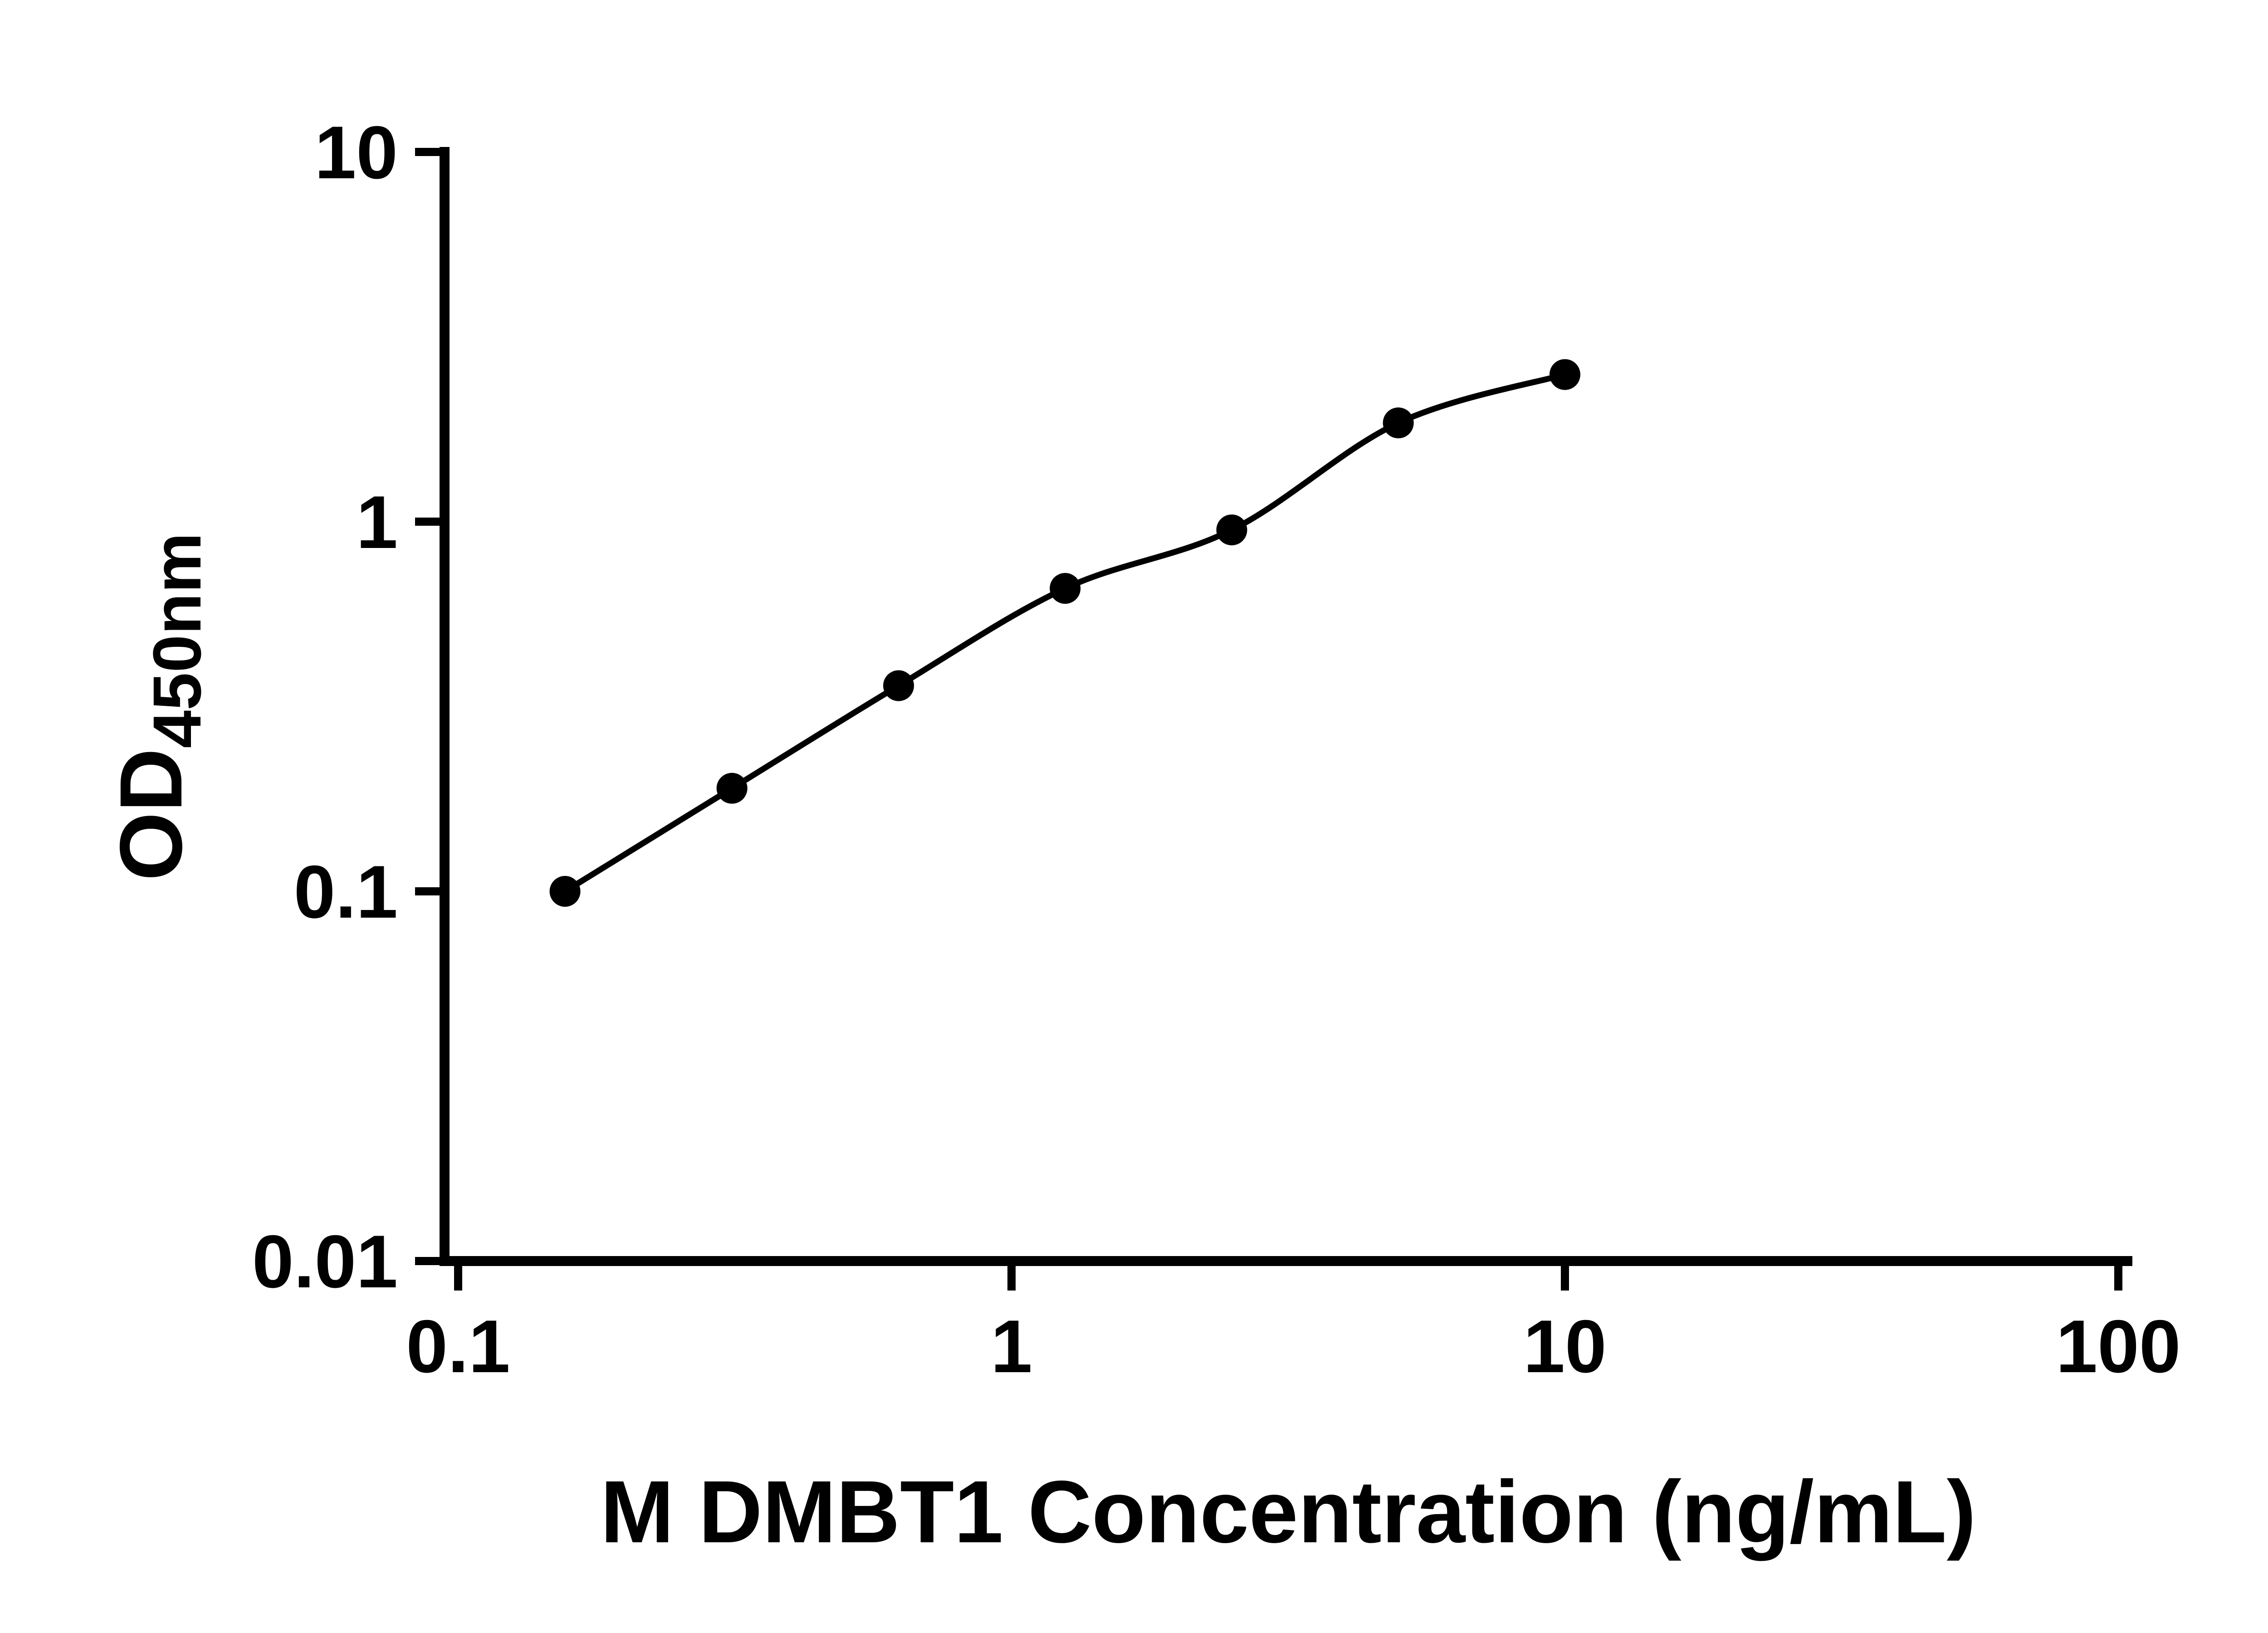 Image resolution: width=2268 pixels, height=1633 pixels. I want to click on y-axis-tick-label: 0.01, so click(325, 1261).